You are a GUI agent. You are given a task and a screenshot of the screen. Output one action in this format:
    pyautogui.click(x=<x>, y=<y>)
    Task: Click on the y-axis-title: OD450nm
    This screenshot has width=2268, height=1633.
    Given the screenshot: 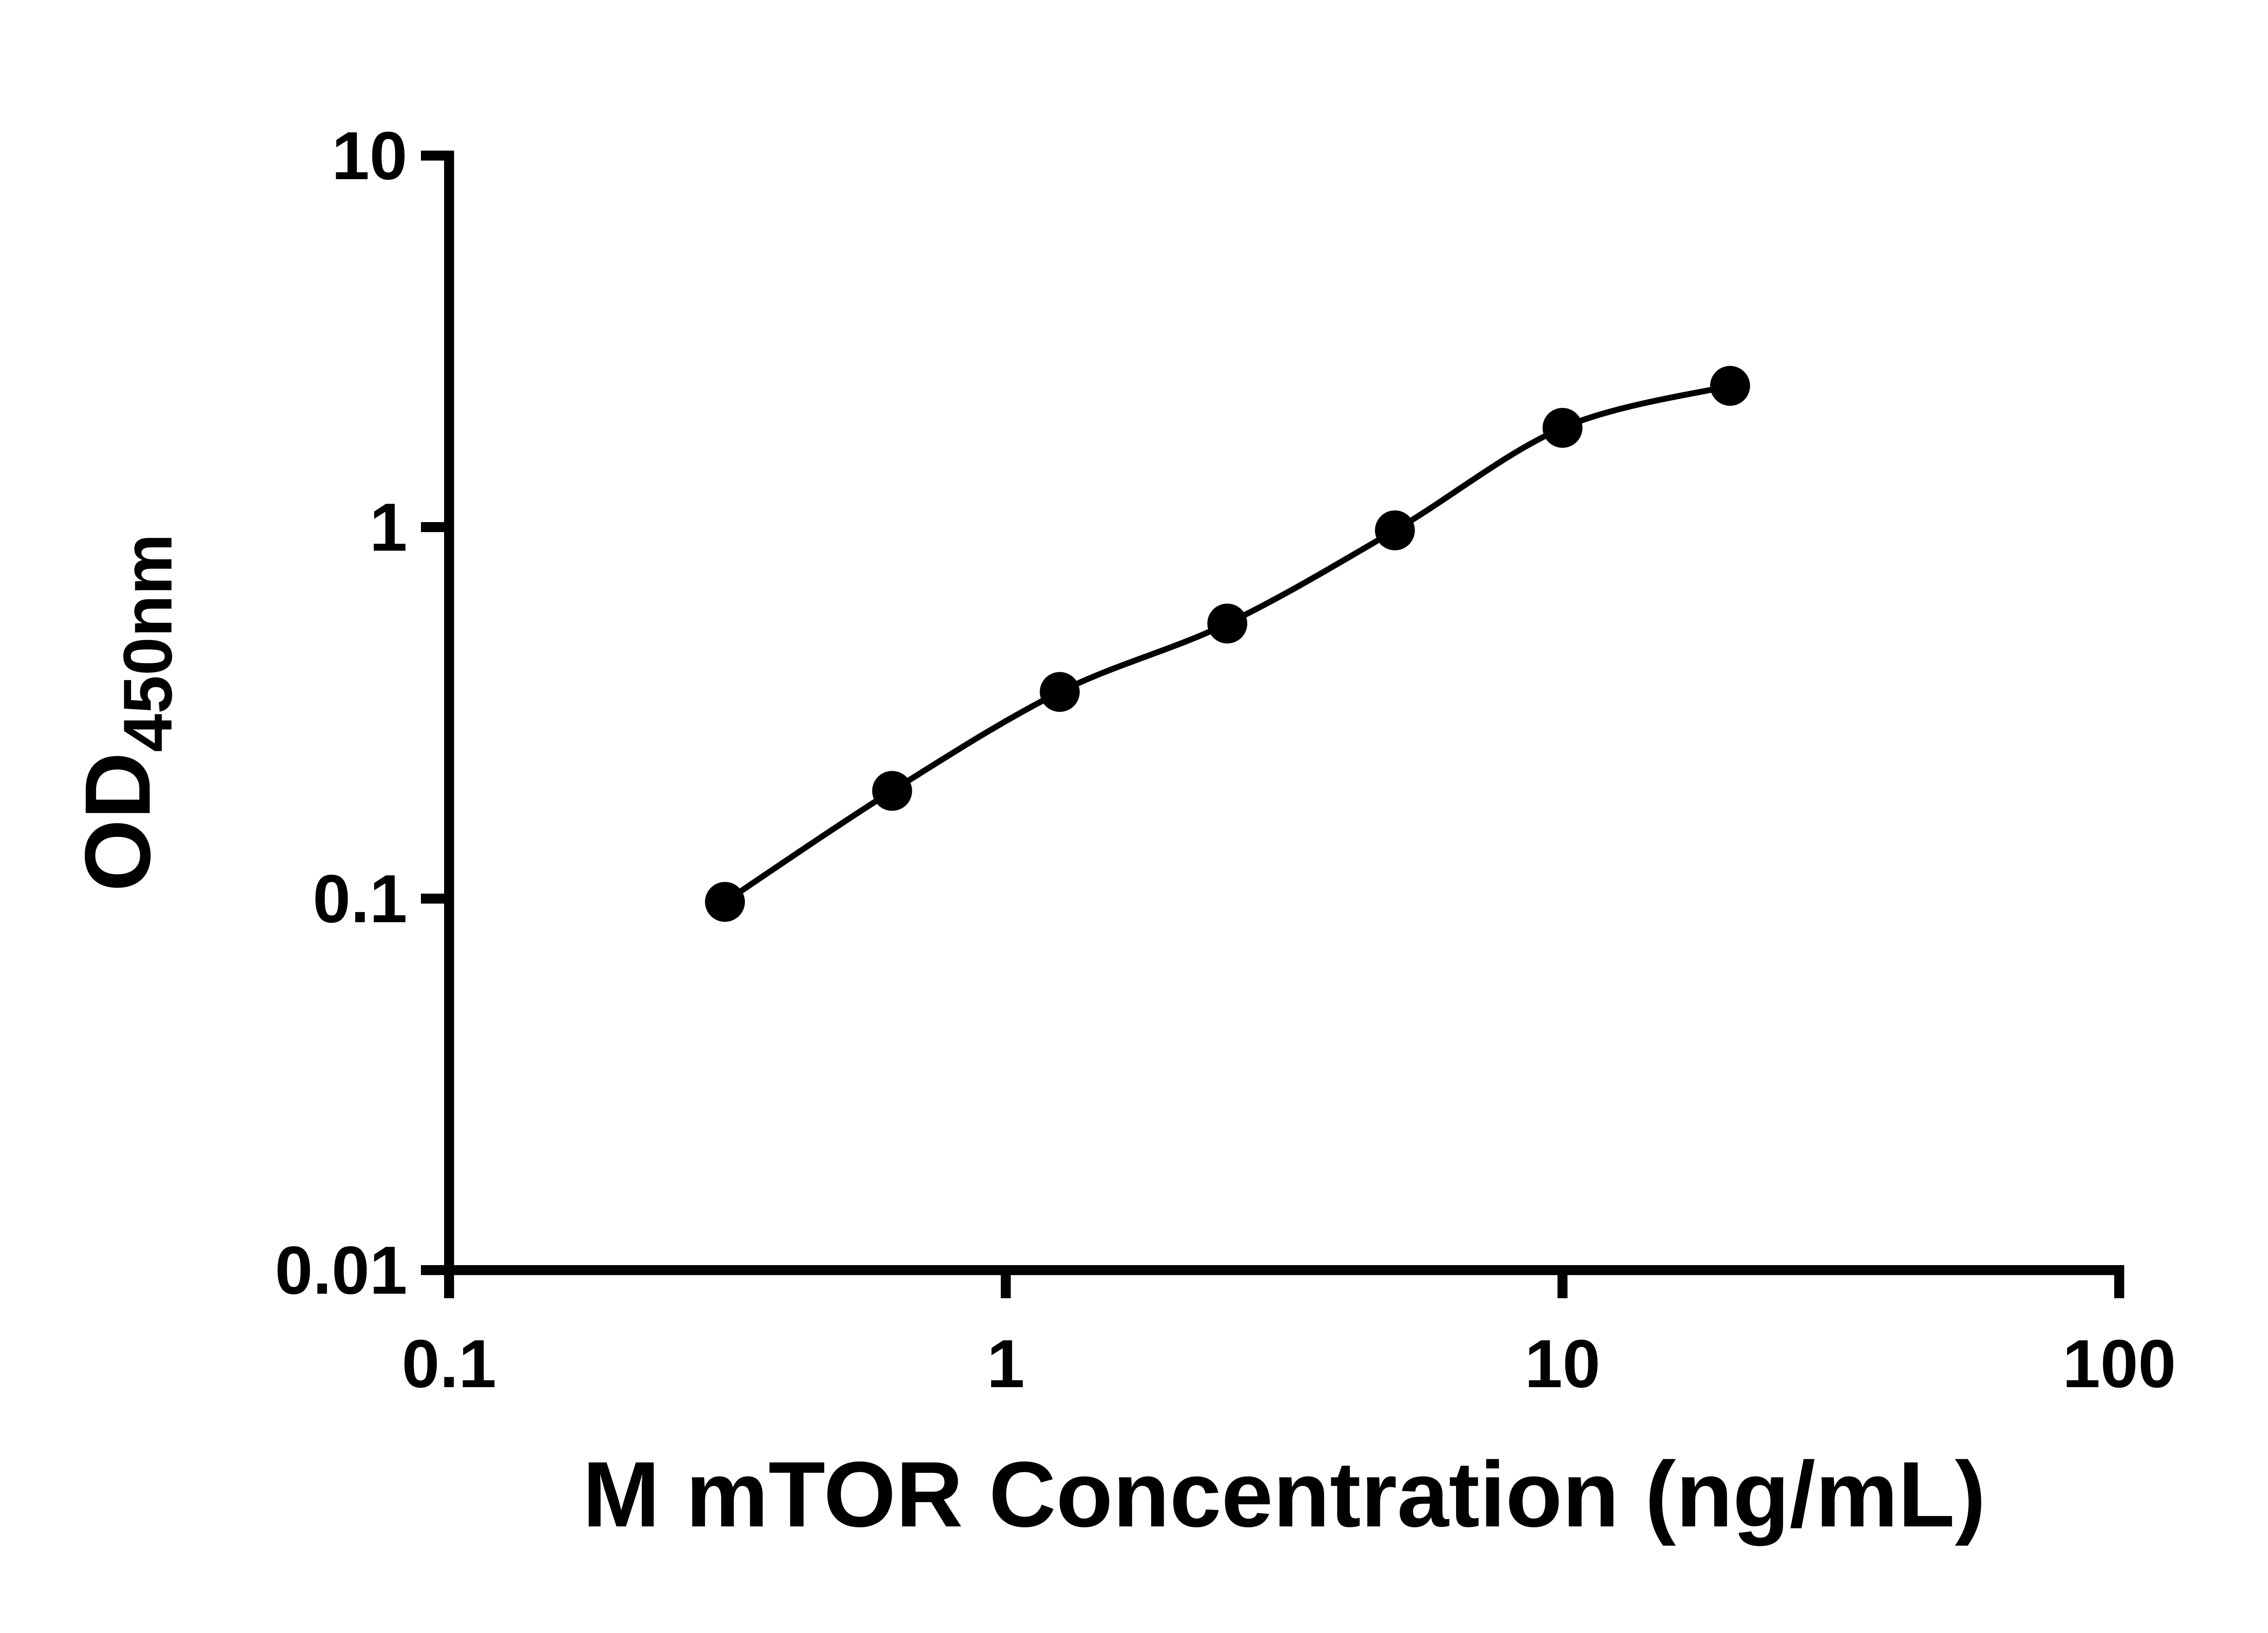 What is the action you would take?
    pyautogui.click(x=126, y=712)
    